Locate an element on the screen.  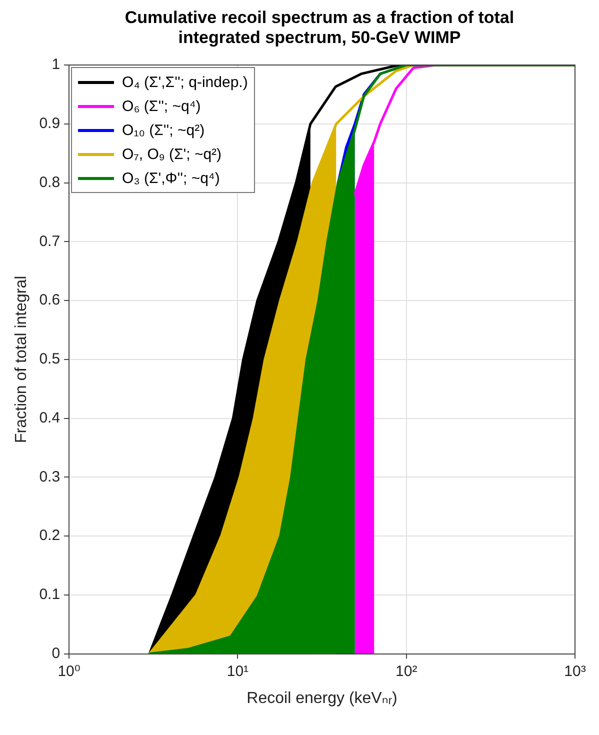
x-tick-label: 10¹ is located at coordinates (237, 671).